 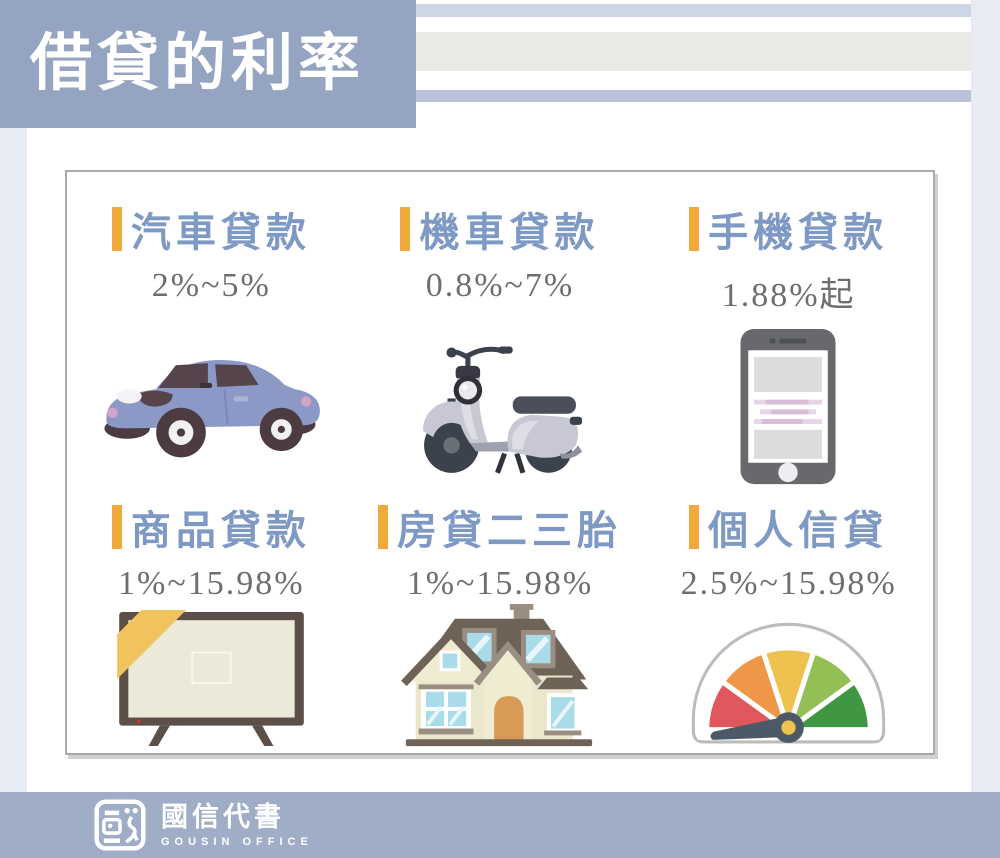 What do you see at coordinates (223, 817) in the screenshot?
I see `brand-name: 國信代書` at bounding box center [223, 817].